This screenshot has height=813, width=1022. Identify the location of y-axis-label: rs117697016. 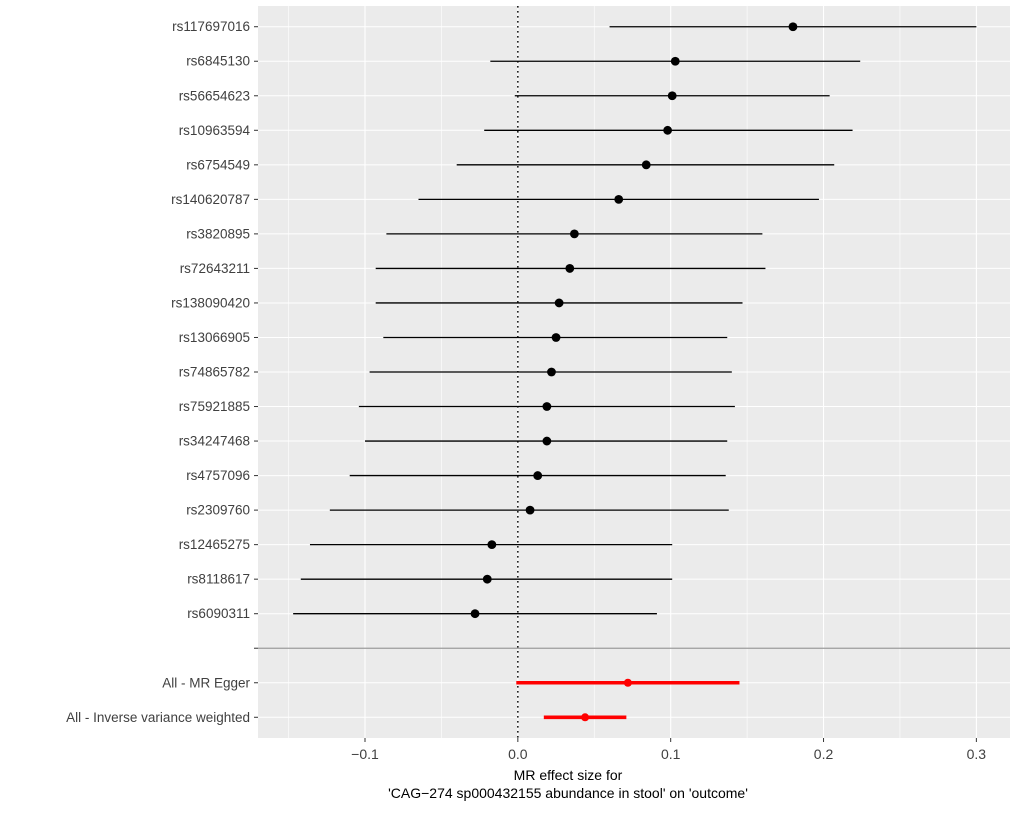
(211, 26).